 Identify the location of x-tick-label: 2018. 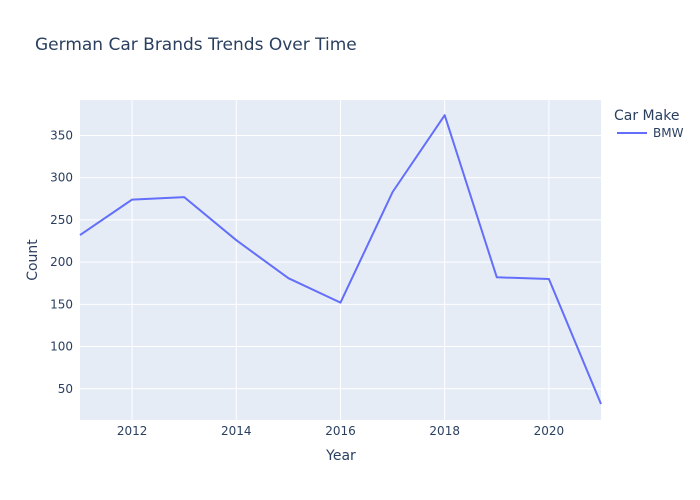
(444, 431).